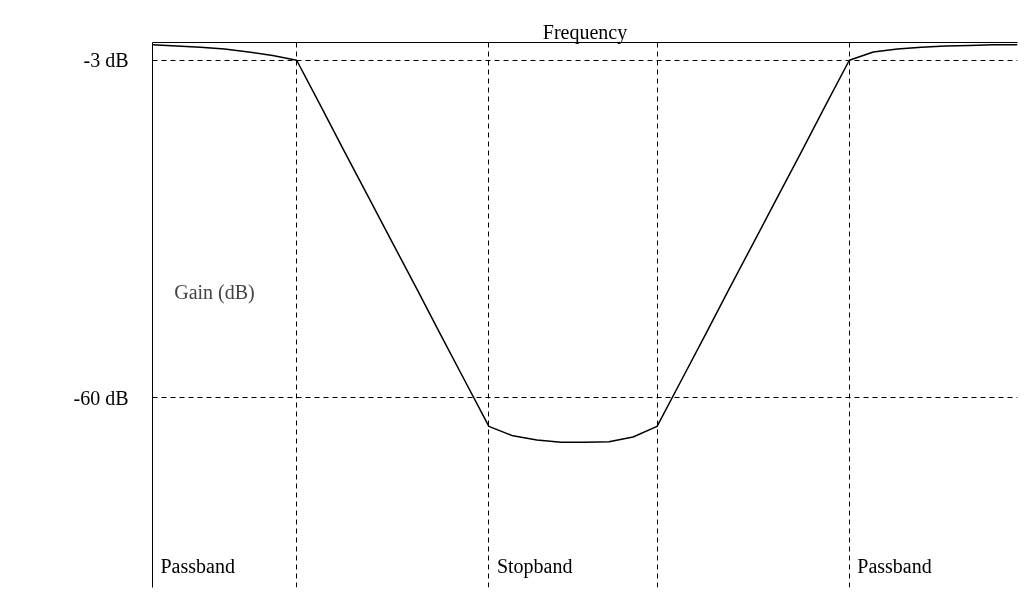 The height and width of the screenshot is (594, 1032). What do you see at coordinates (214, 292) in the screenshot?
I see `y-axis-title: Gain (dB)` at bounding box center [214, 292].